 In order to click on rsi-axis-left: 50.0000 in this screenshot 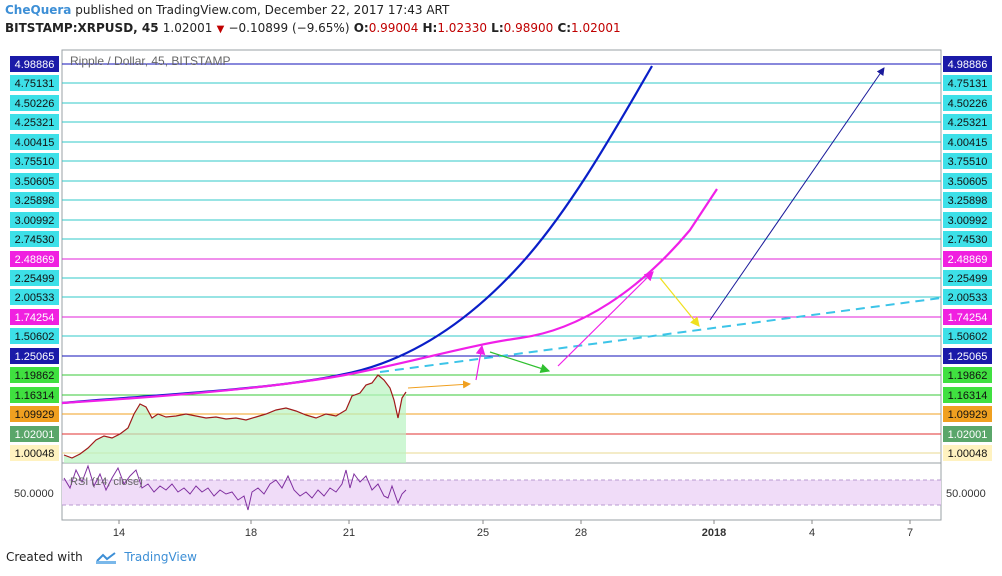, I will do `click(34, 494)`.